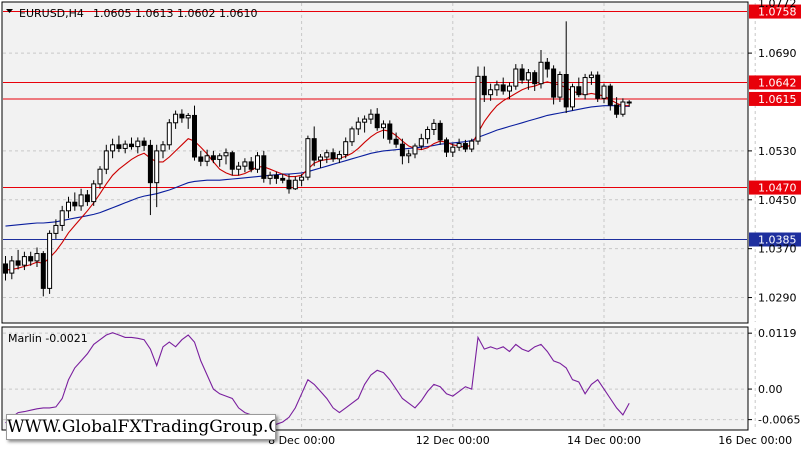 This screenshot has height=452, width=807. Describe the element at coordinates (777, 188) in the screenshot. I see `level-tag-label: 1.0470` at that location.